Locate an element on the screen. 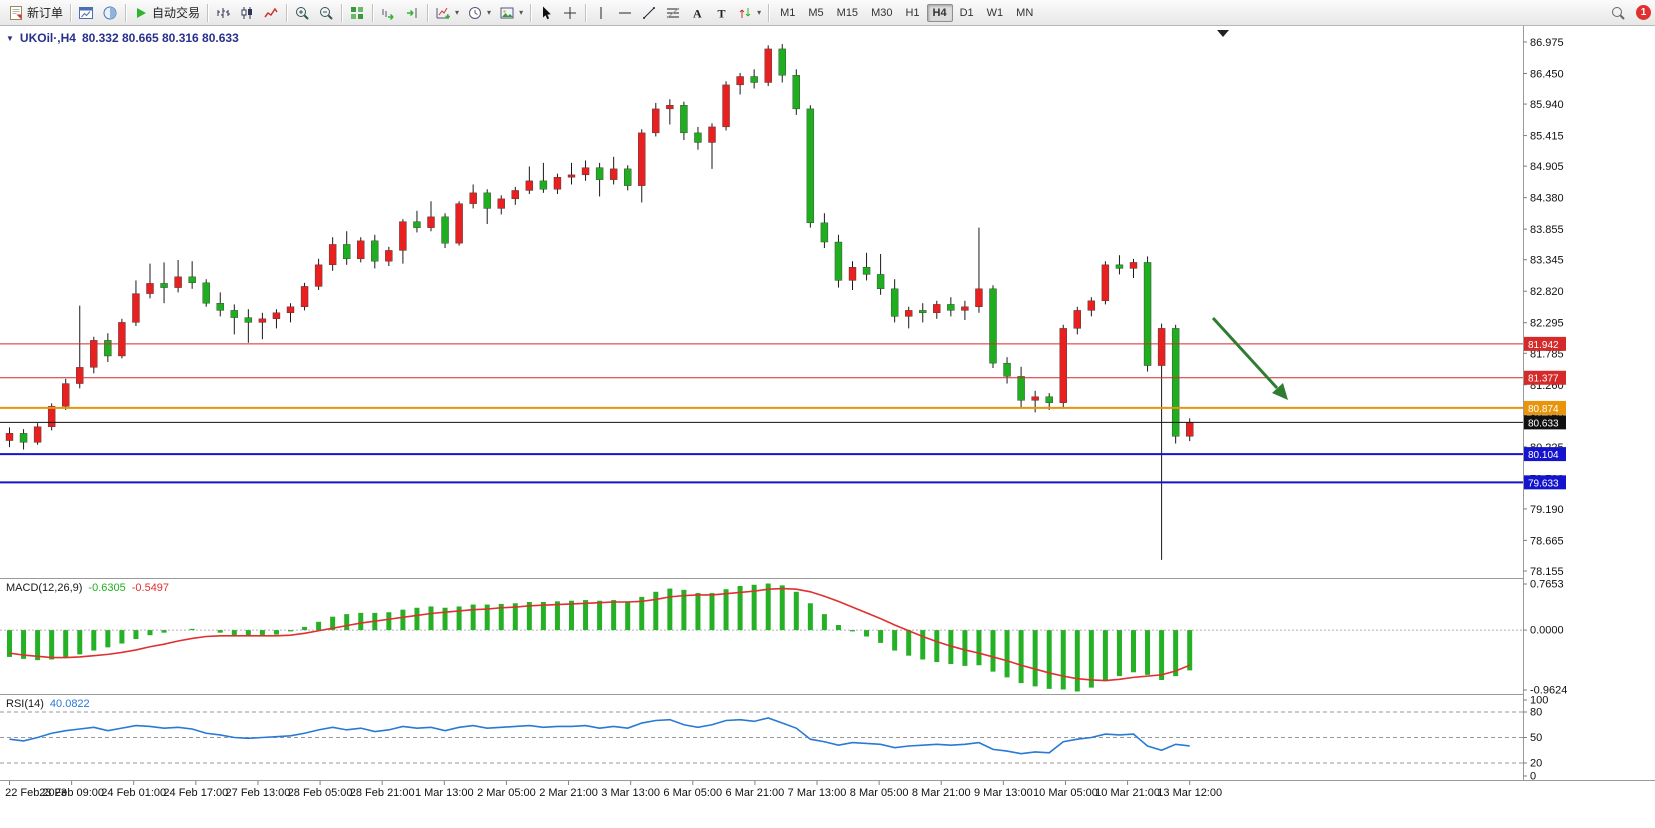  svg-text: 78.155 is located at coordinates (1547, 572).